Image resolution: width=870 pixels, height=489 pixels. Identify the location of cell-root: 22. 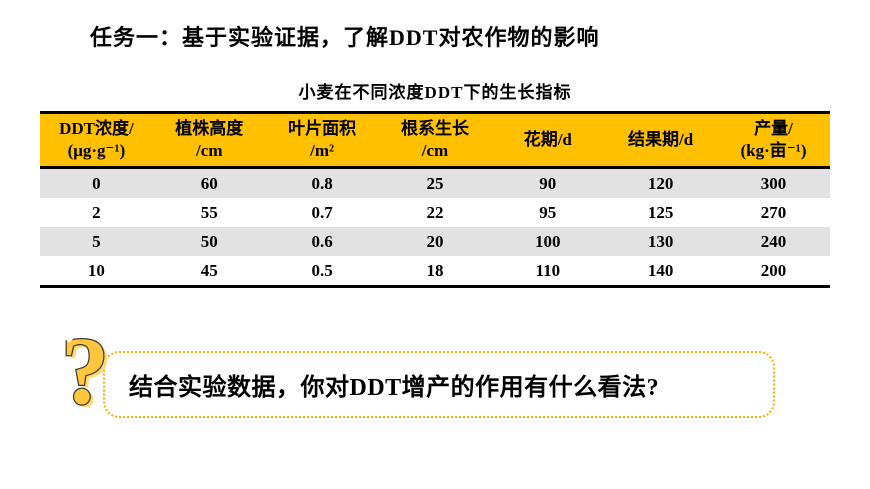
(435, 212).